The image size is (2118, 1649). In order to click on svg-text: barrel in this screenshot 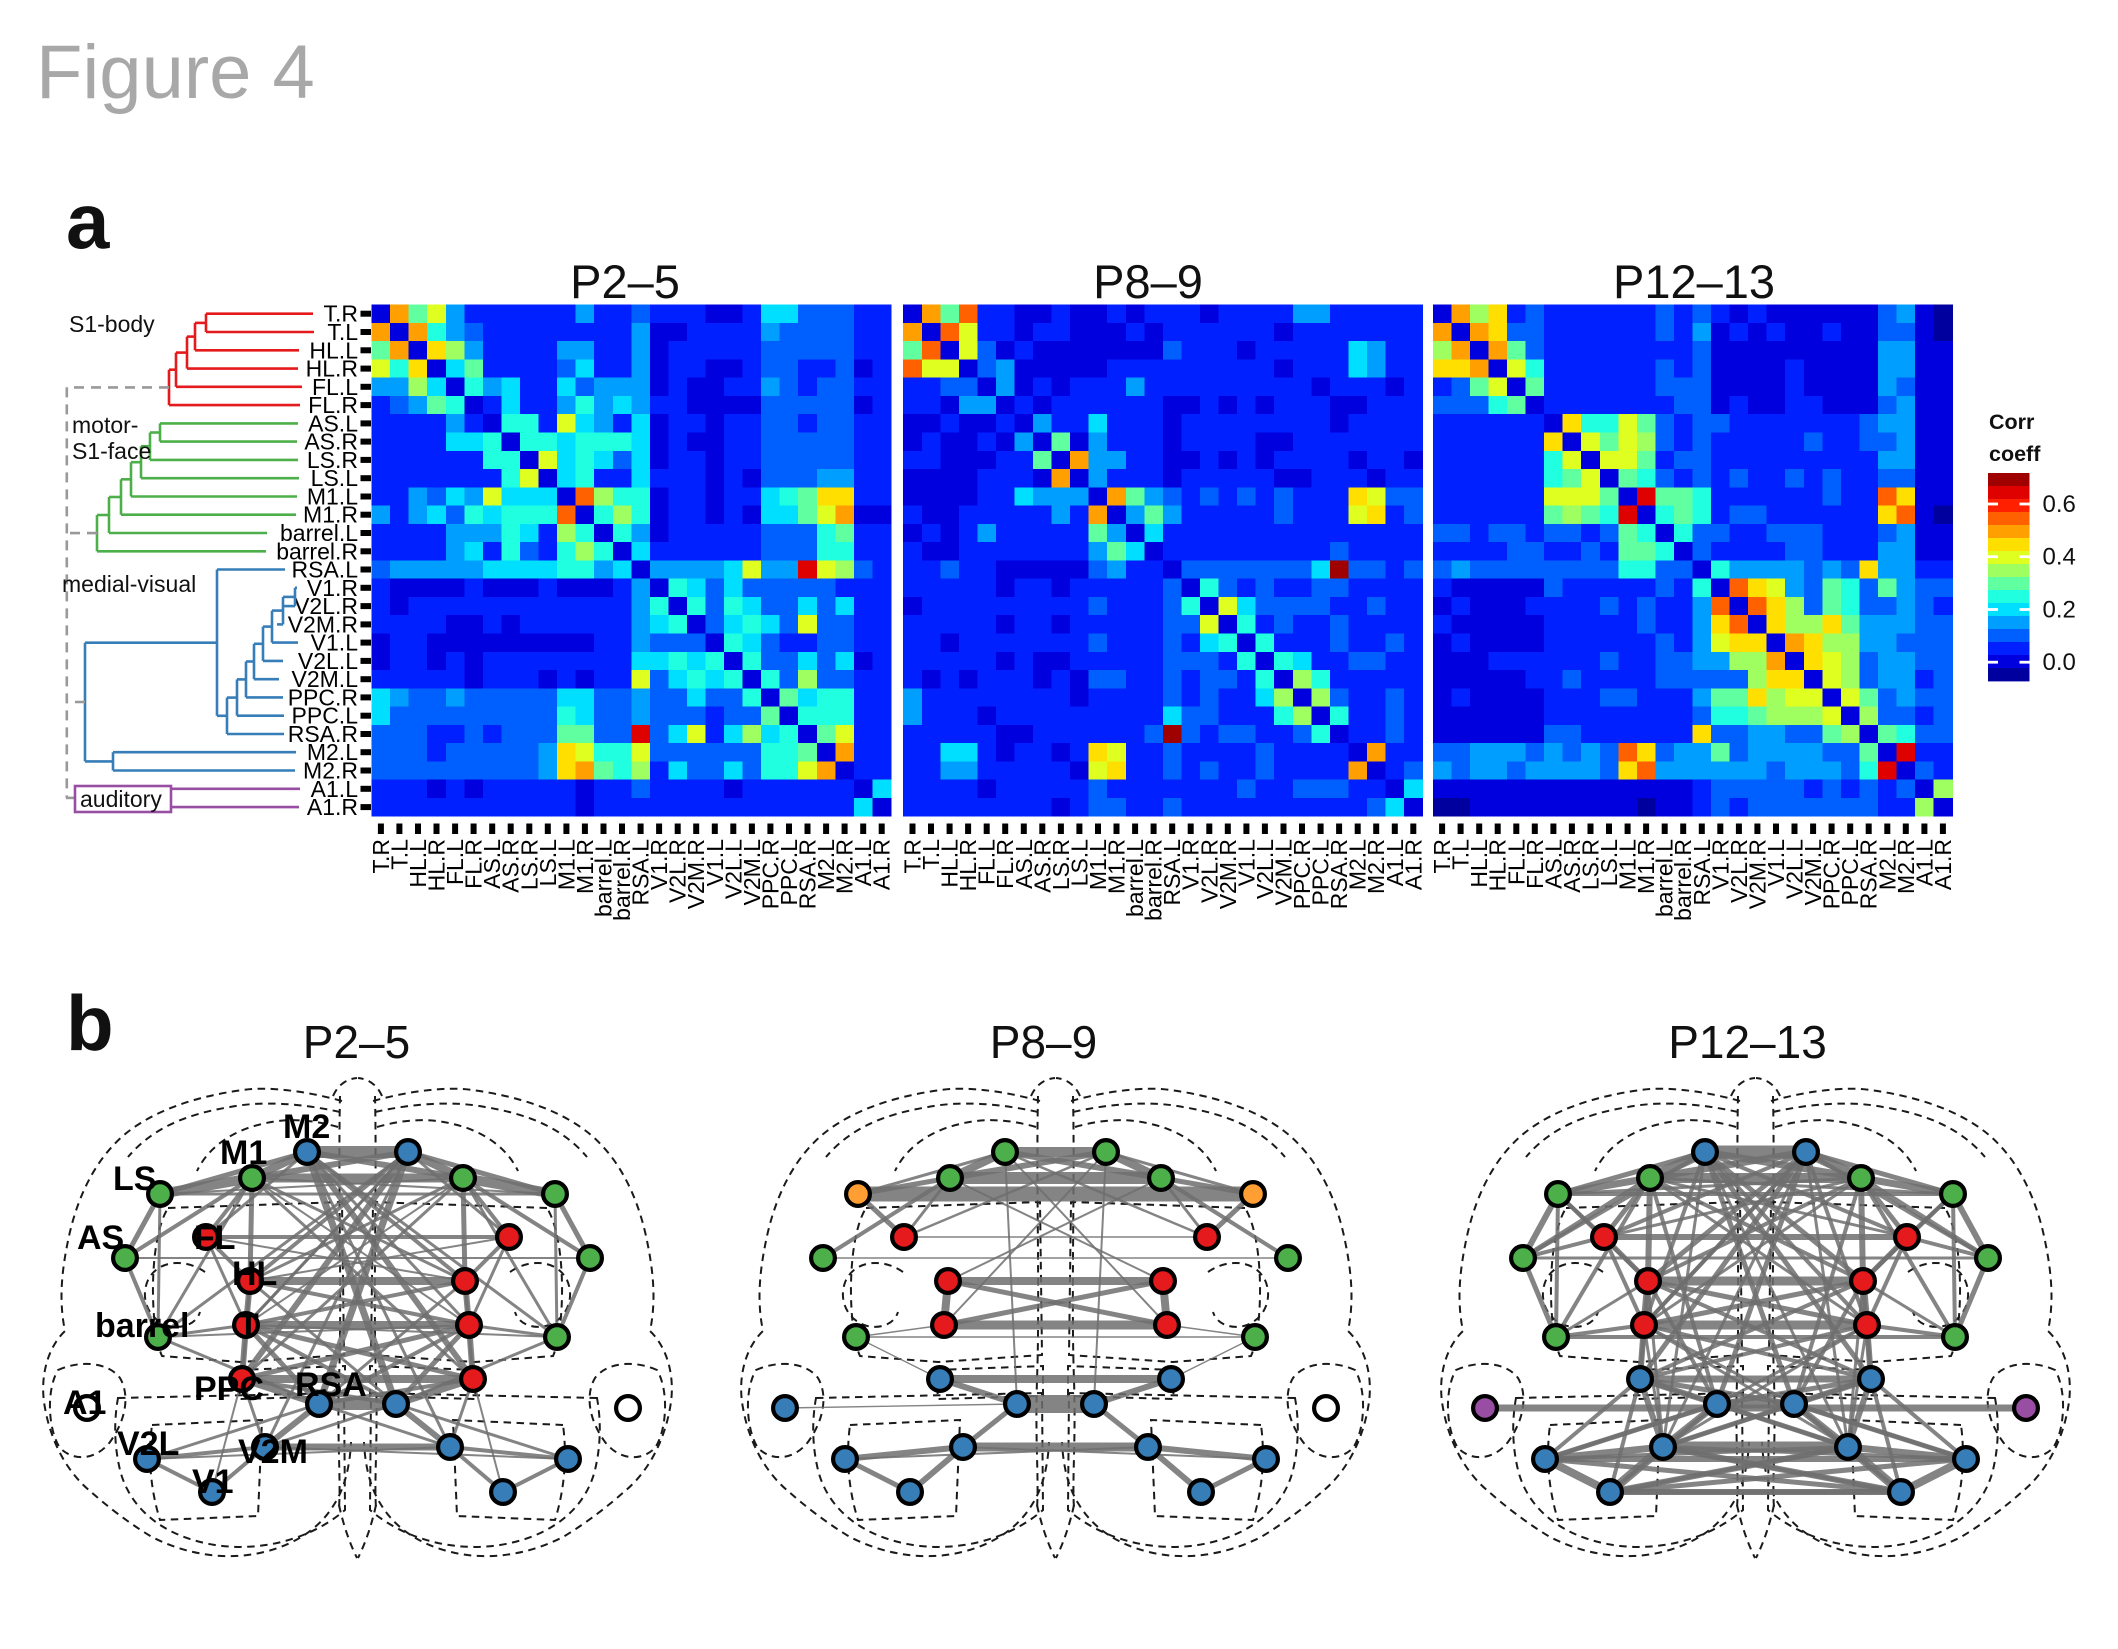, I will do `click(142, 1326)`.